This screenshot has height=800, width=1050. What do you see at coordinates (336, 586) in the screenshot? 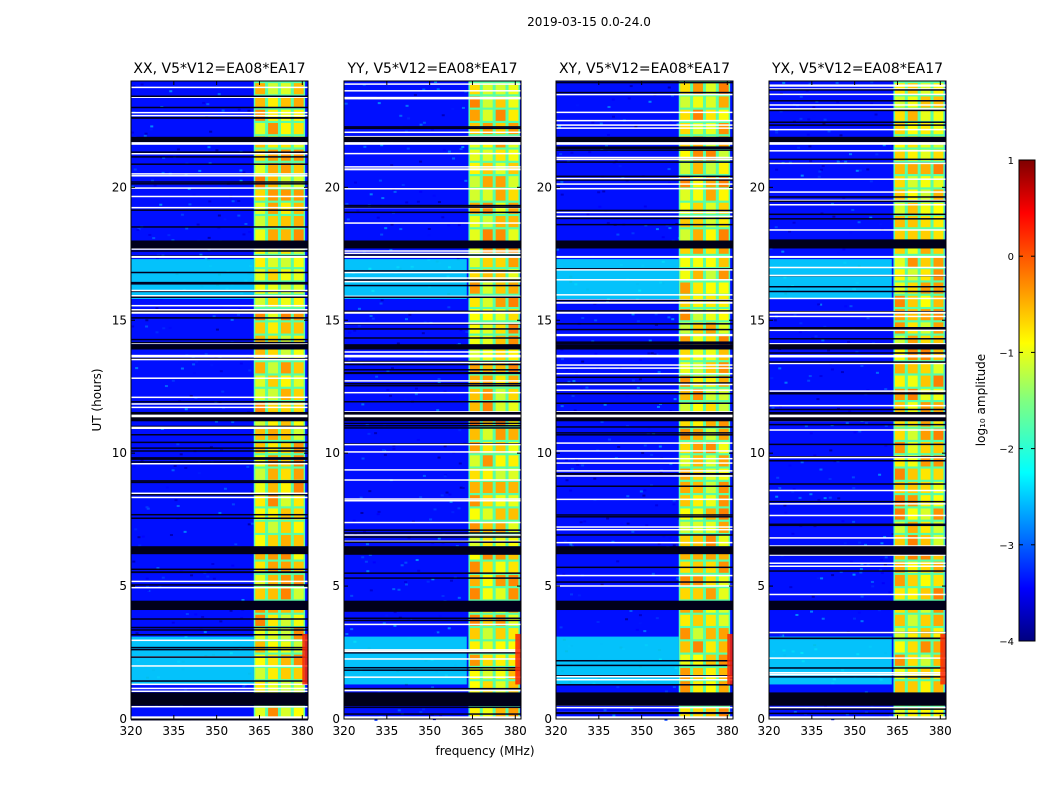
I see `y-tick-label: 5` at bounding box center [336, 586].